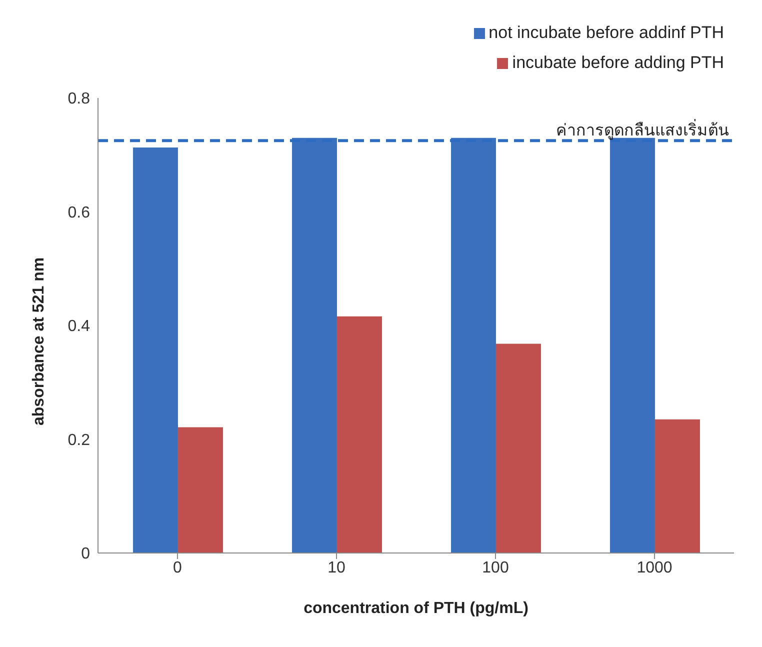 The image size is (762, 647). What do you see at coordinates (79, 327) in the screenshot?
I see `y-tick-label: 0.4` at bounding box center [79, 327].